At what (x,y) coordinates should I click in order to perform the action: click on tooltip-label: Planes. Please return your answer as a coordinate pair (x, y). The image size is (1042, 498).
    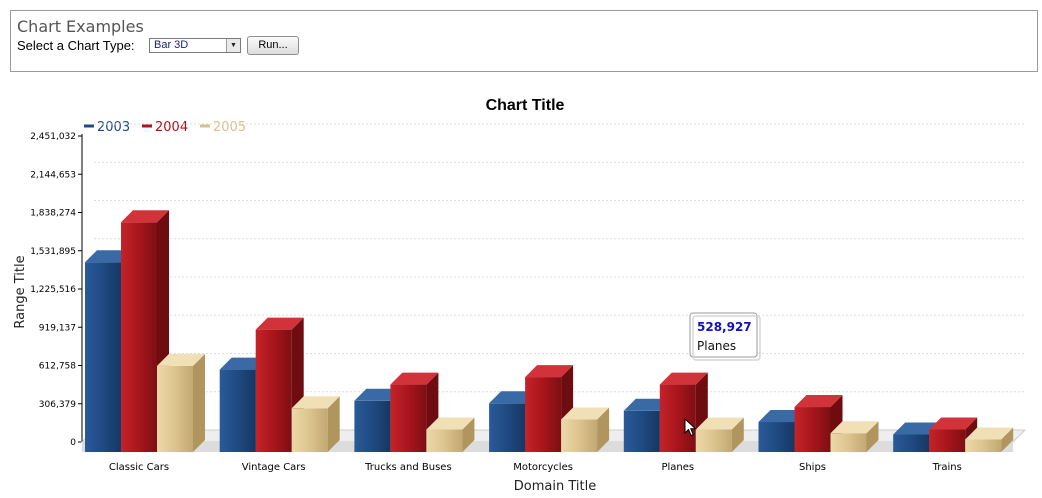
    Looking at the image, I should click on (716, 346).